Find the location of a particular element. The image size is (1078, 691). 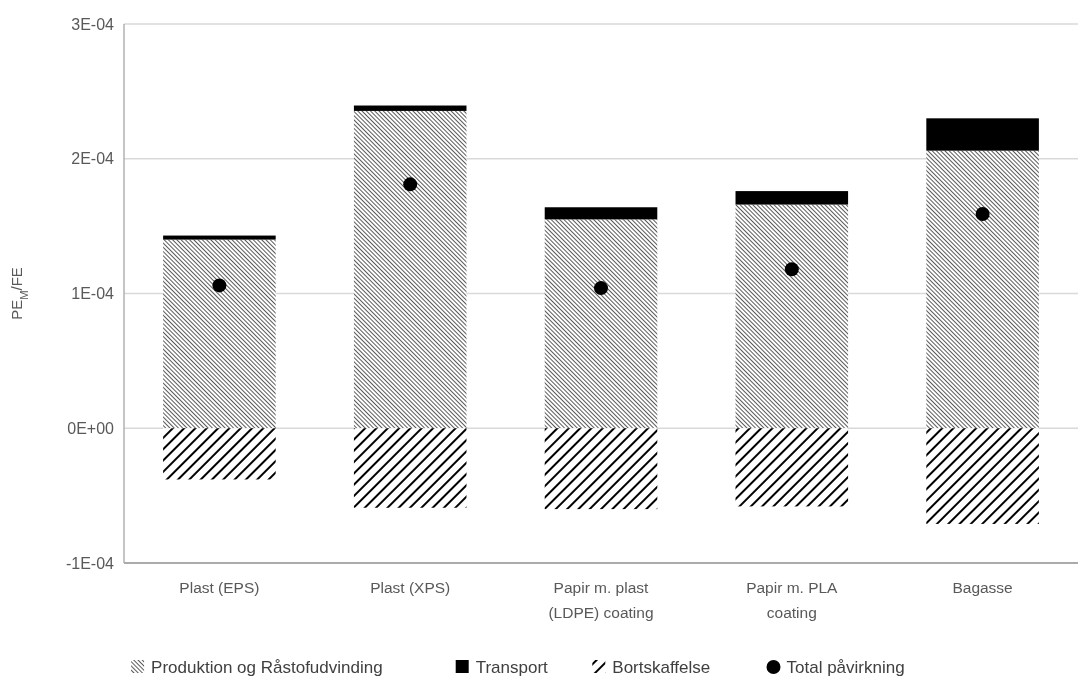

x-tick-label: Plast (EPS) is located at coordinates (219, 587).